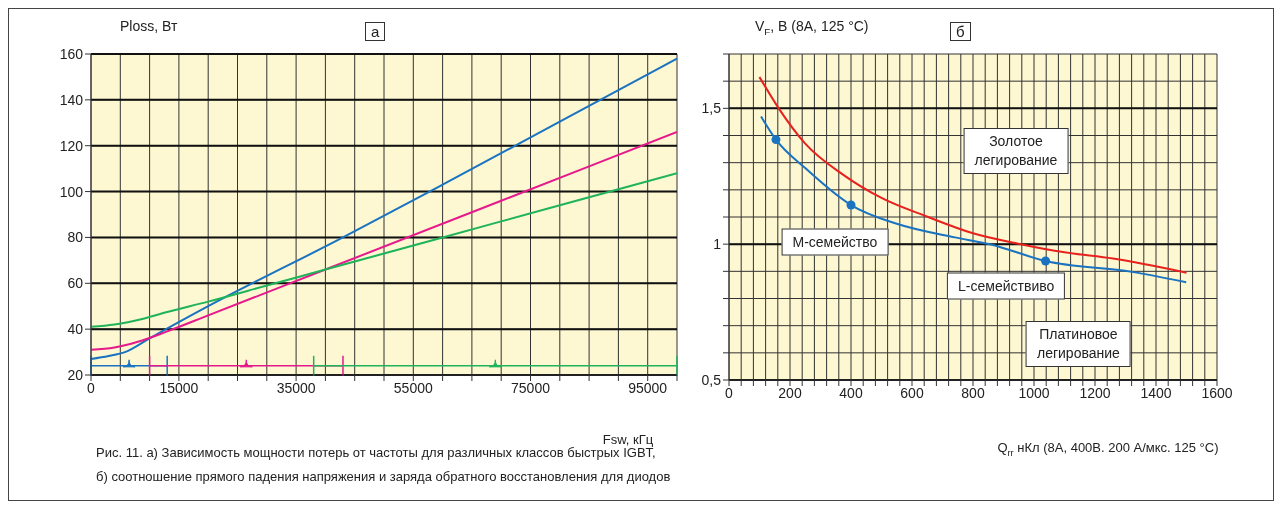  I want to click on x-tick-label: 1000, so click(1034, 392).